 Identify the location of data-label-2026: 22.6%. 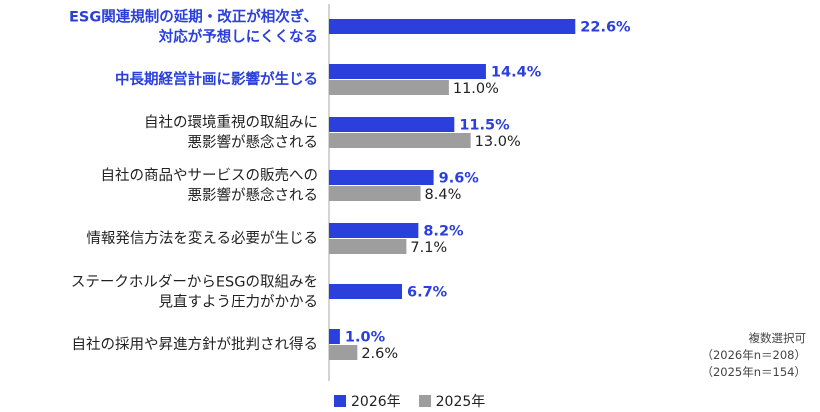
(605, 28).